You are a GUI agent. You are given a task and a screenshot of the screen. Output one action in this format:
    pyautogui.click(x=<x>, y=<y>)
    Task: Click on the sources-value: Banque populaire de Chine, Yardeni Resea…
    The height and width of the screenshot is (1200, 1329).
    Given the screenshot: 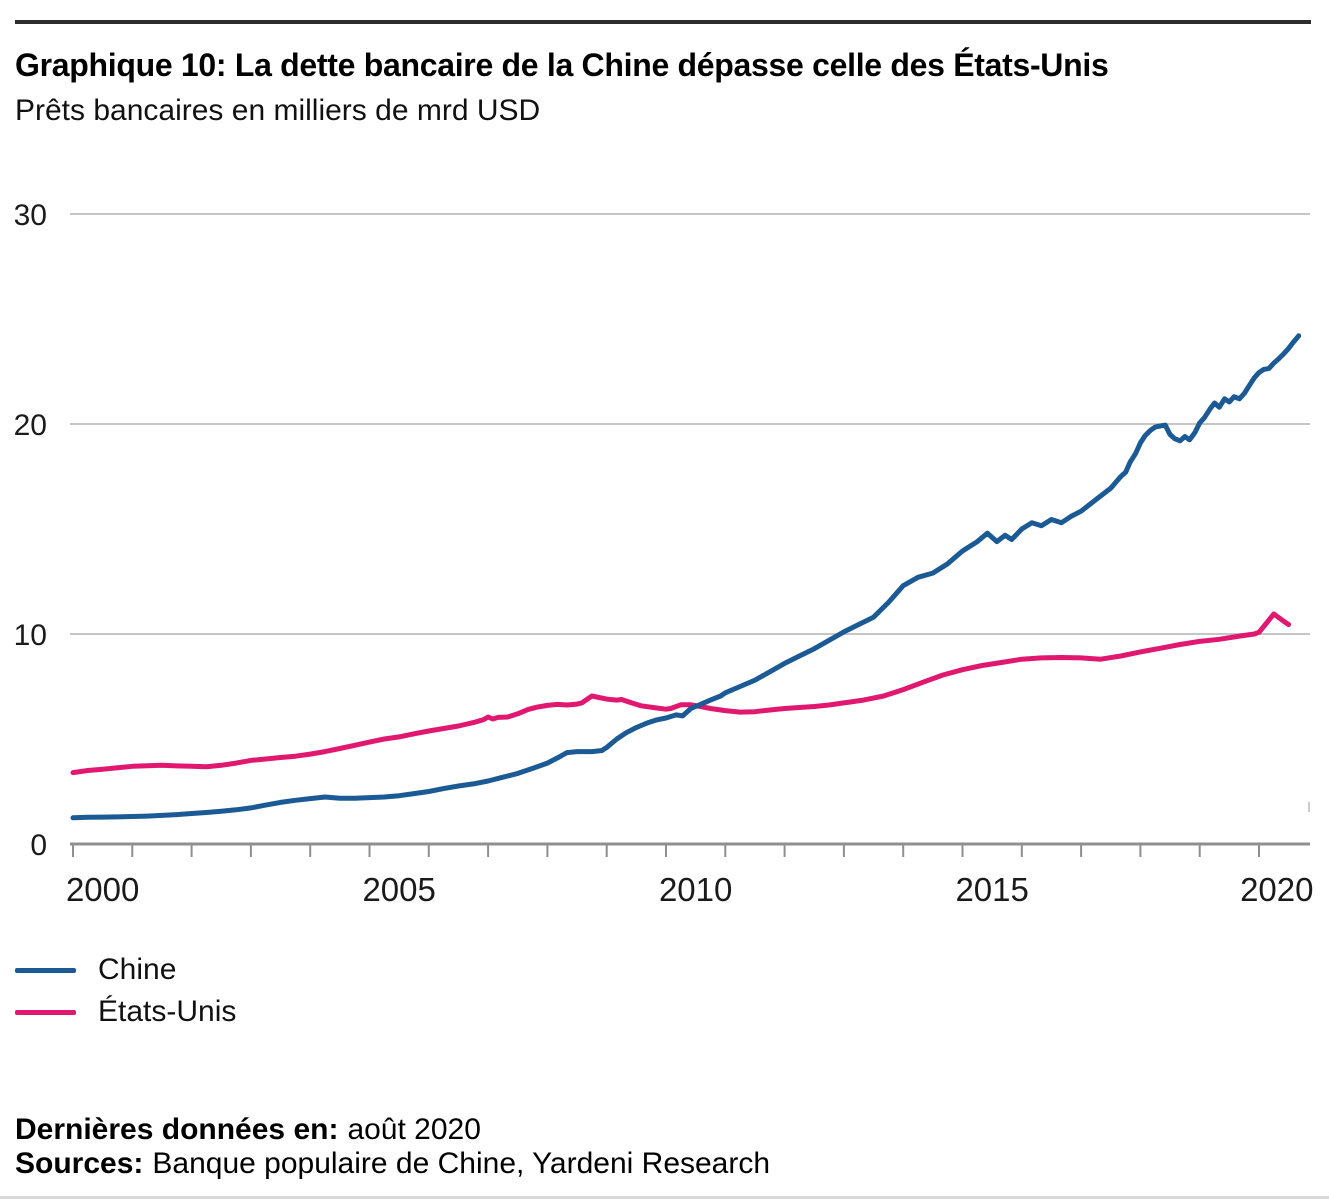 What is the action you would take?
    pyautogui.click(x=461, y=1163)
    